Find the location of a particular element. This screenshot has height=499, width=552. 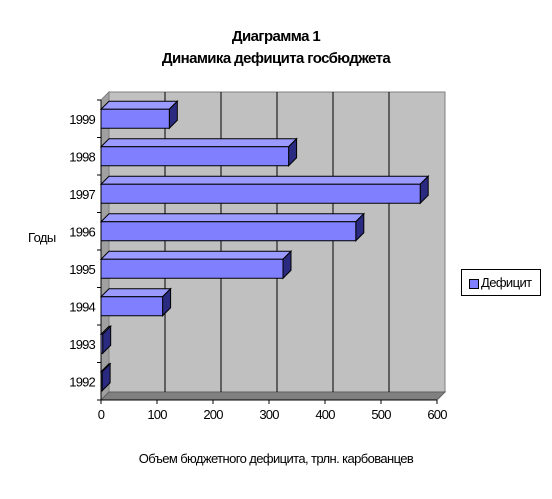

x-tick-label: 300 is located at coordinates (269, 414).